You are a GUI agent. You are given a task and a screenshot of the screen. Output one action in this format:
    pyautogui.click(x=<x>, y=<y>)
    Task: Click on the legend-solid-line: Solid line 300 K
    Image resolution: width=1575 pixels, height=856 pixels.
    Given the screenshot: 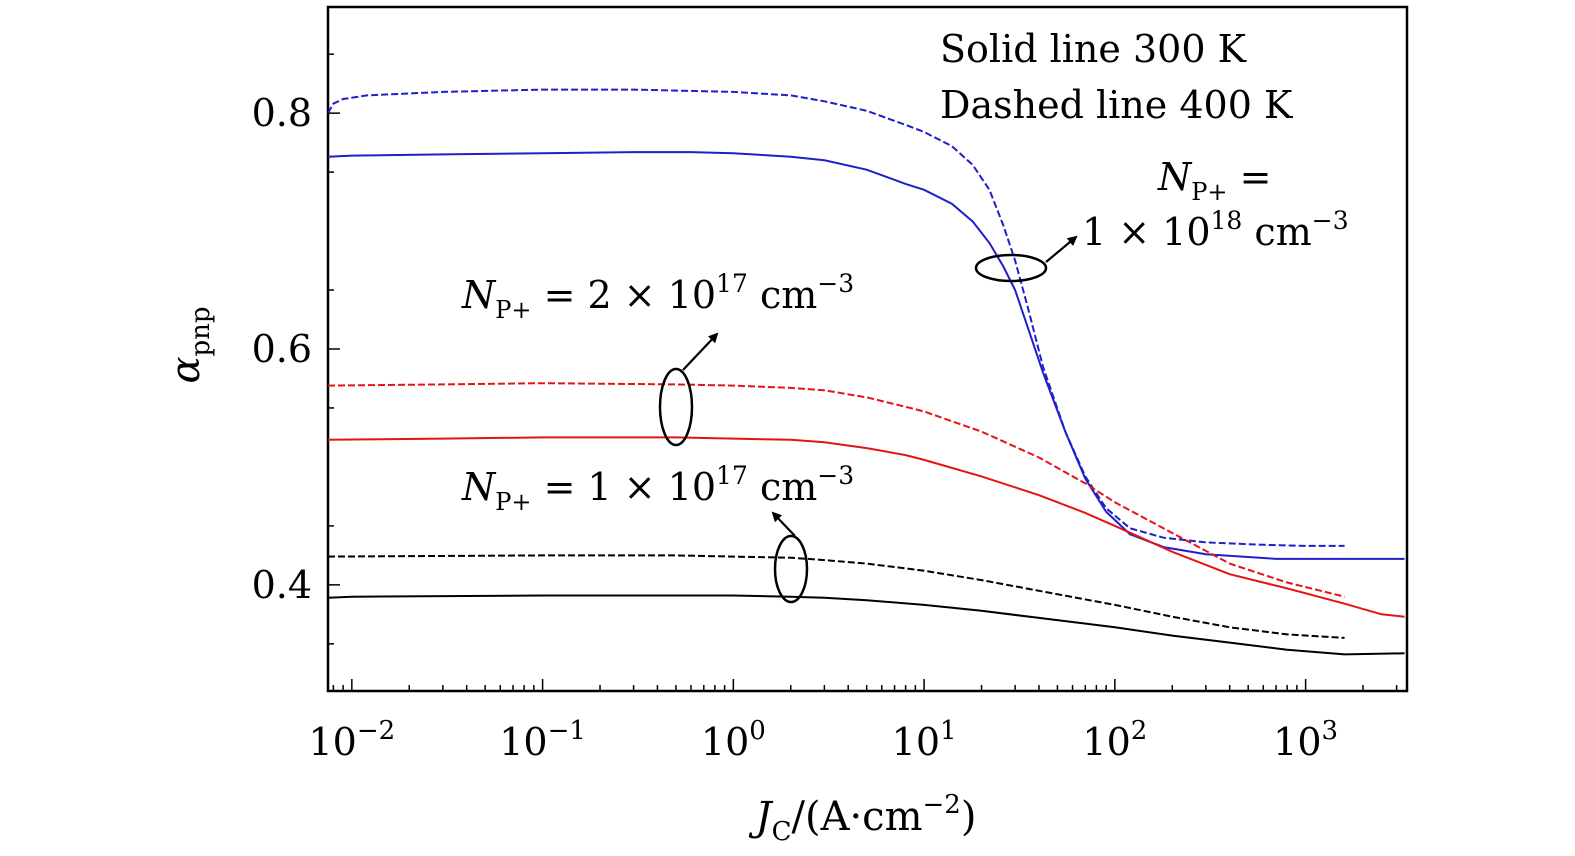 What is the action you would take?
    pyautogui.click(x=1093, y=49)
    